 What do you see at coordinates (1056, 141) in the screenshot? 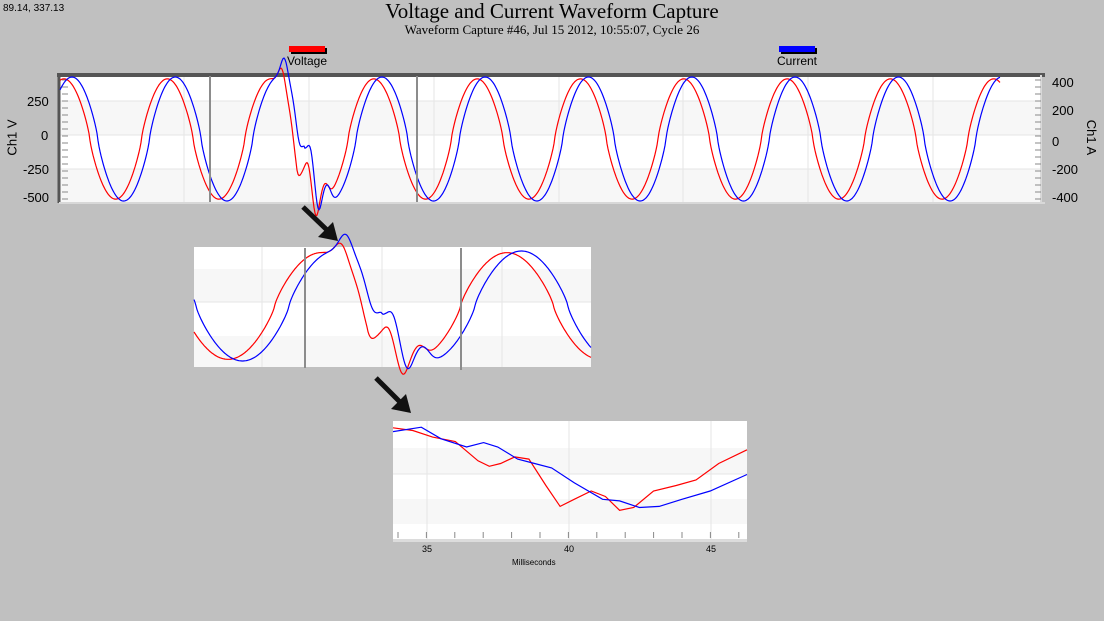
I see `right-tick: 0` at bounding box center [1056, 141].